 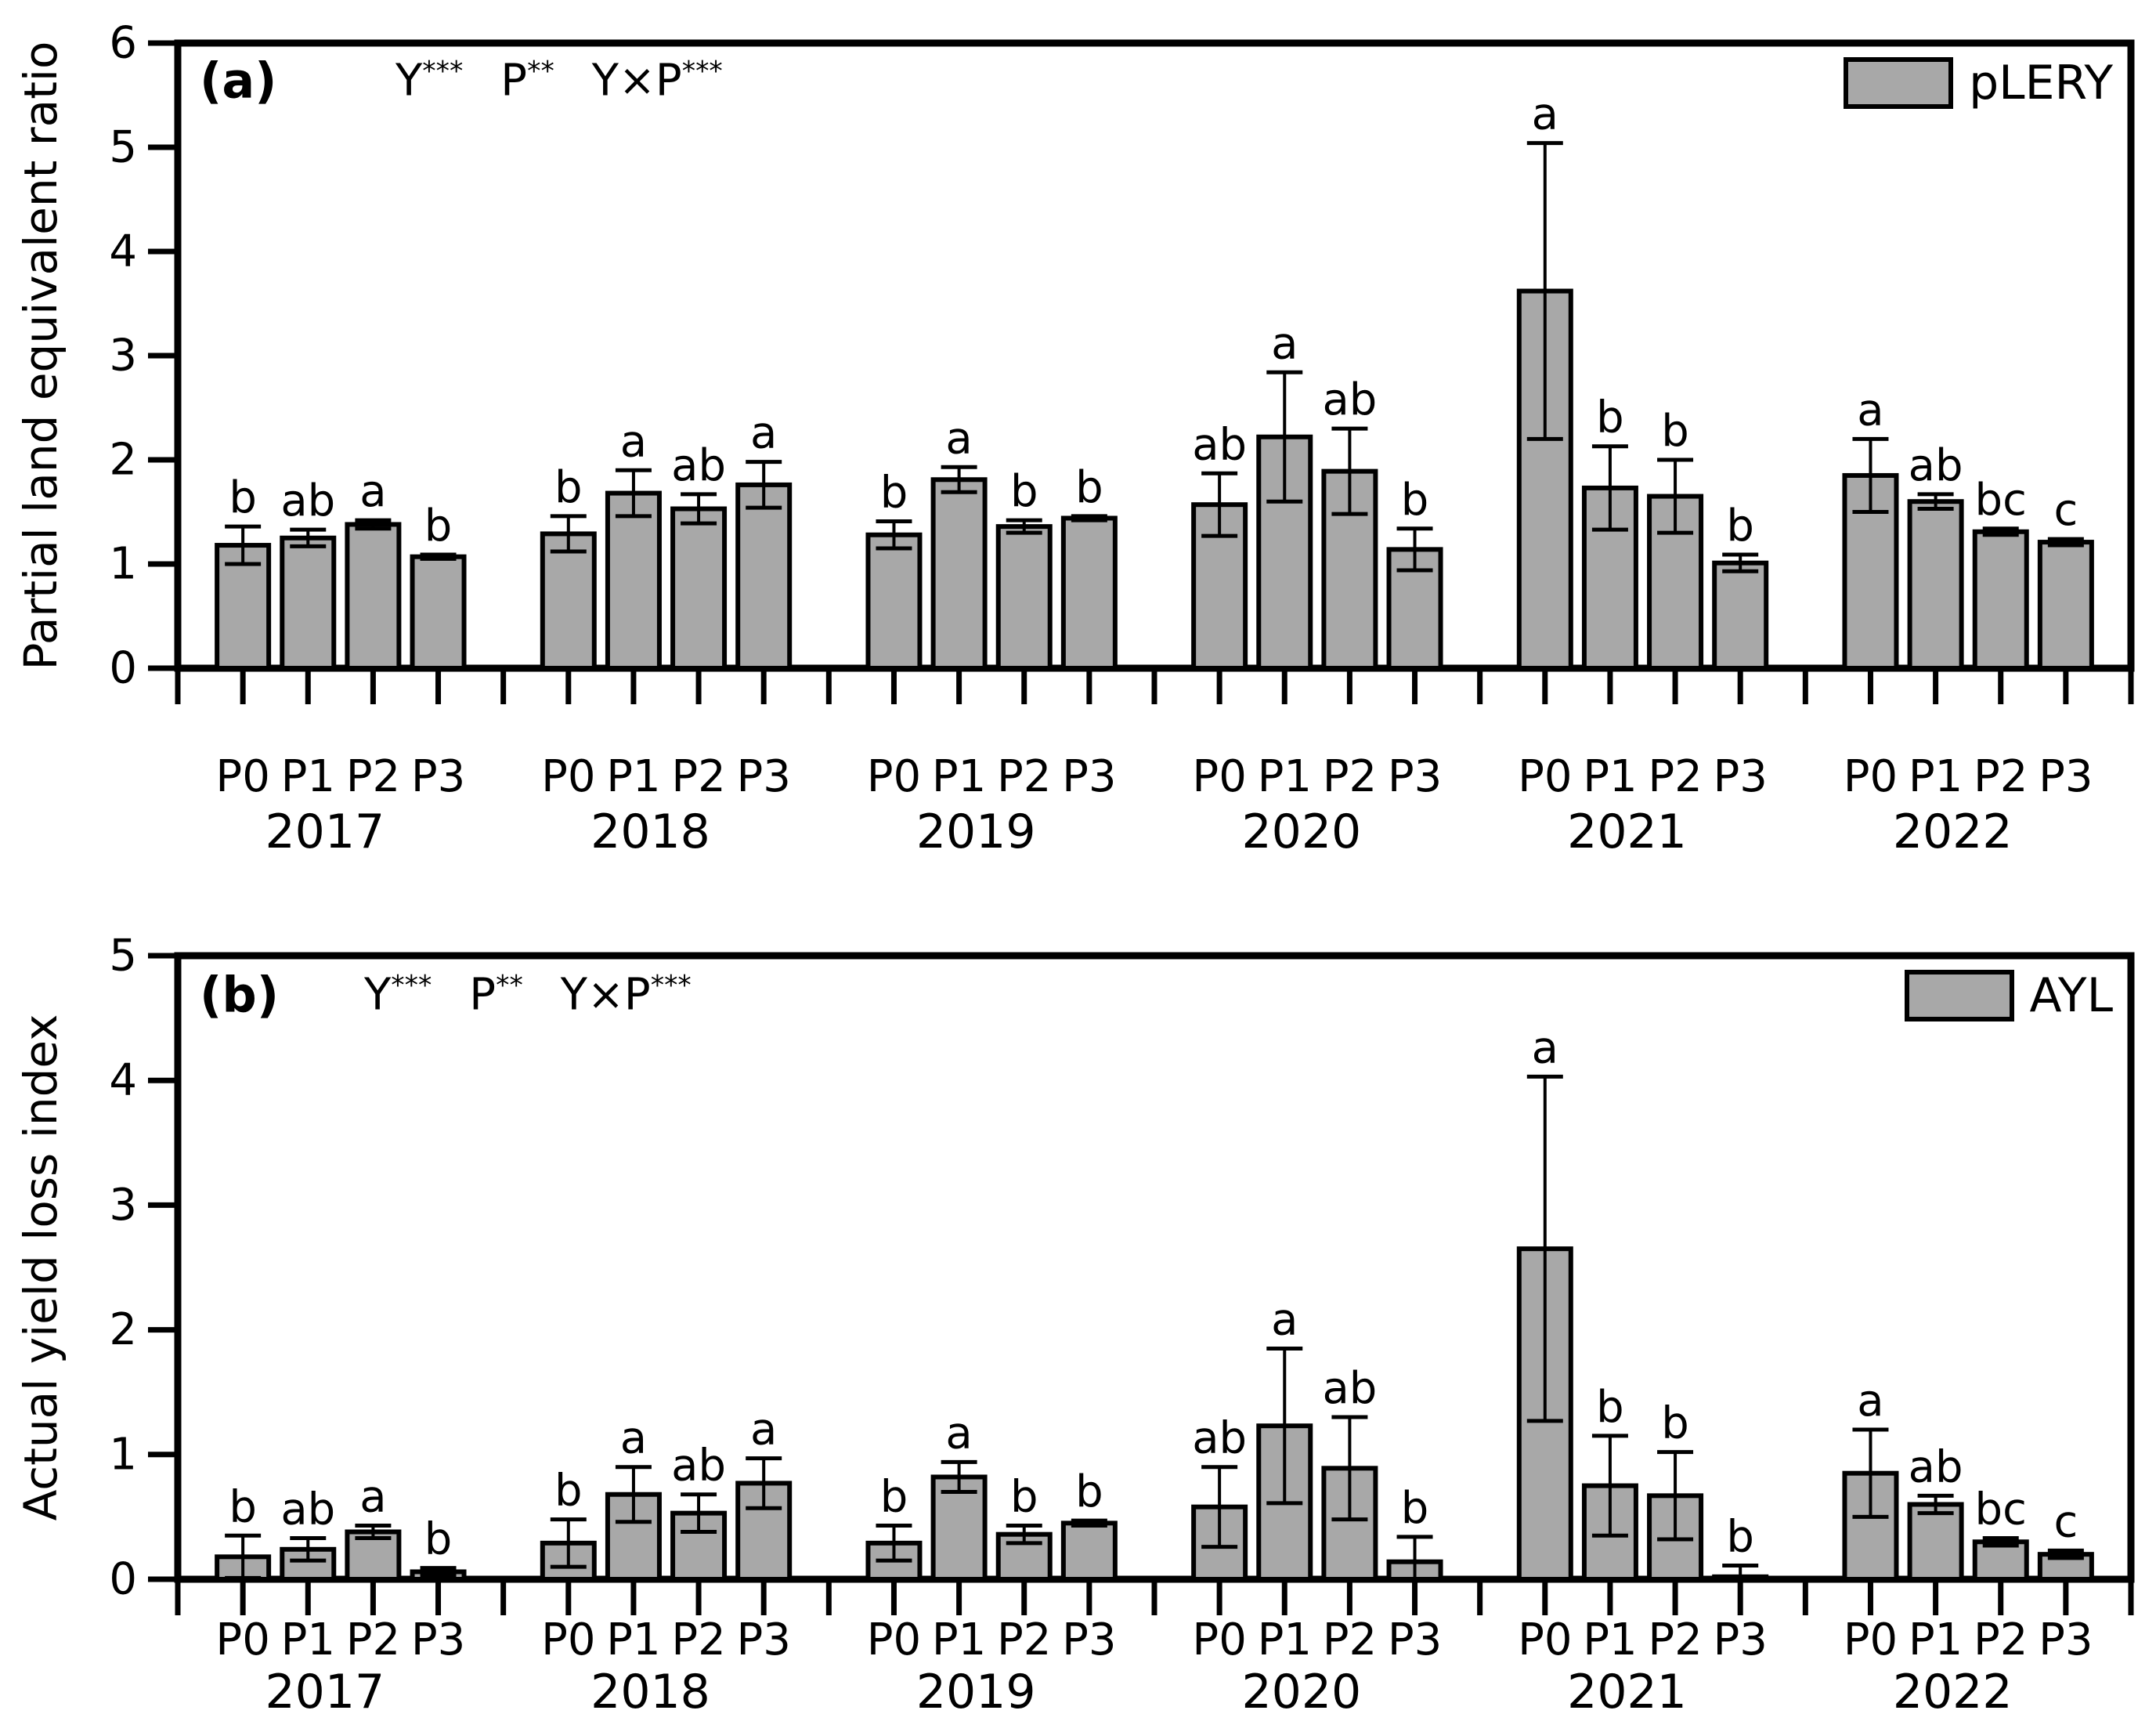 I want to click on y-tick-label: 6, so click(x=123, y=43).